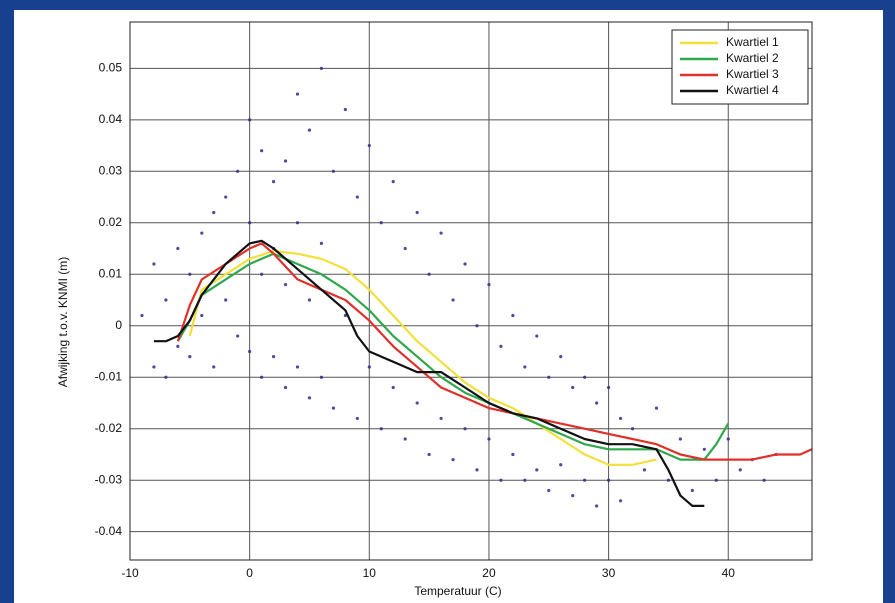  What do you see at coordinates (111, 170) in the screenshot?
I see `y-tick-label: 0.03` at bounding box center [111, 170].